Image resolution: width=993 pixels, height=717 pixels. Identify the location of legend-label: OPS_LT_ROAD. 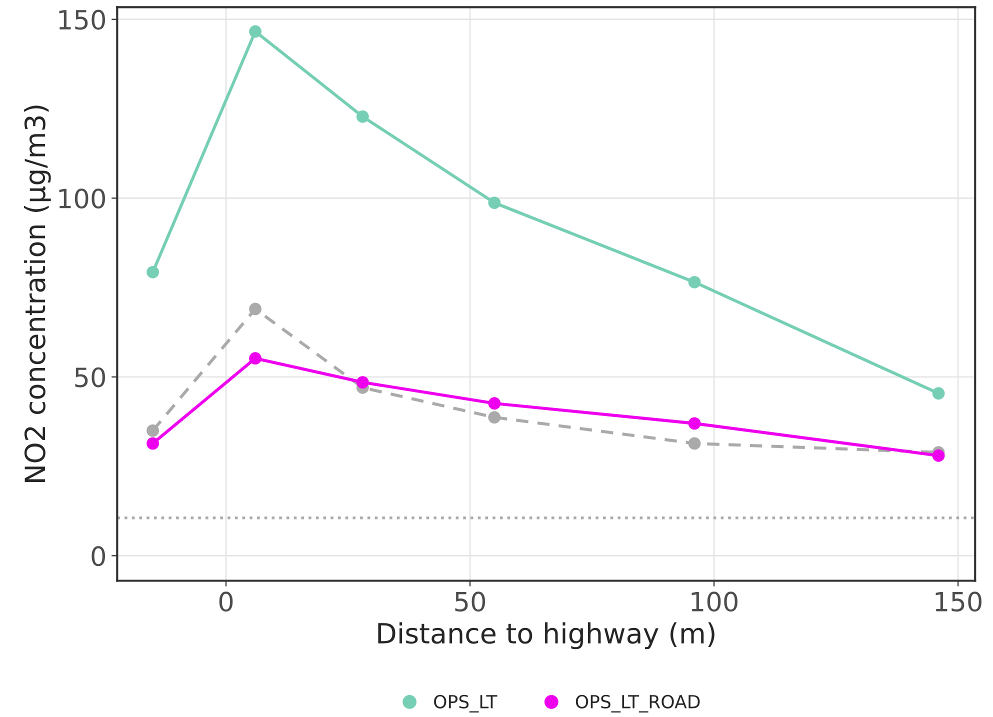
(638, 703).